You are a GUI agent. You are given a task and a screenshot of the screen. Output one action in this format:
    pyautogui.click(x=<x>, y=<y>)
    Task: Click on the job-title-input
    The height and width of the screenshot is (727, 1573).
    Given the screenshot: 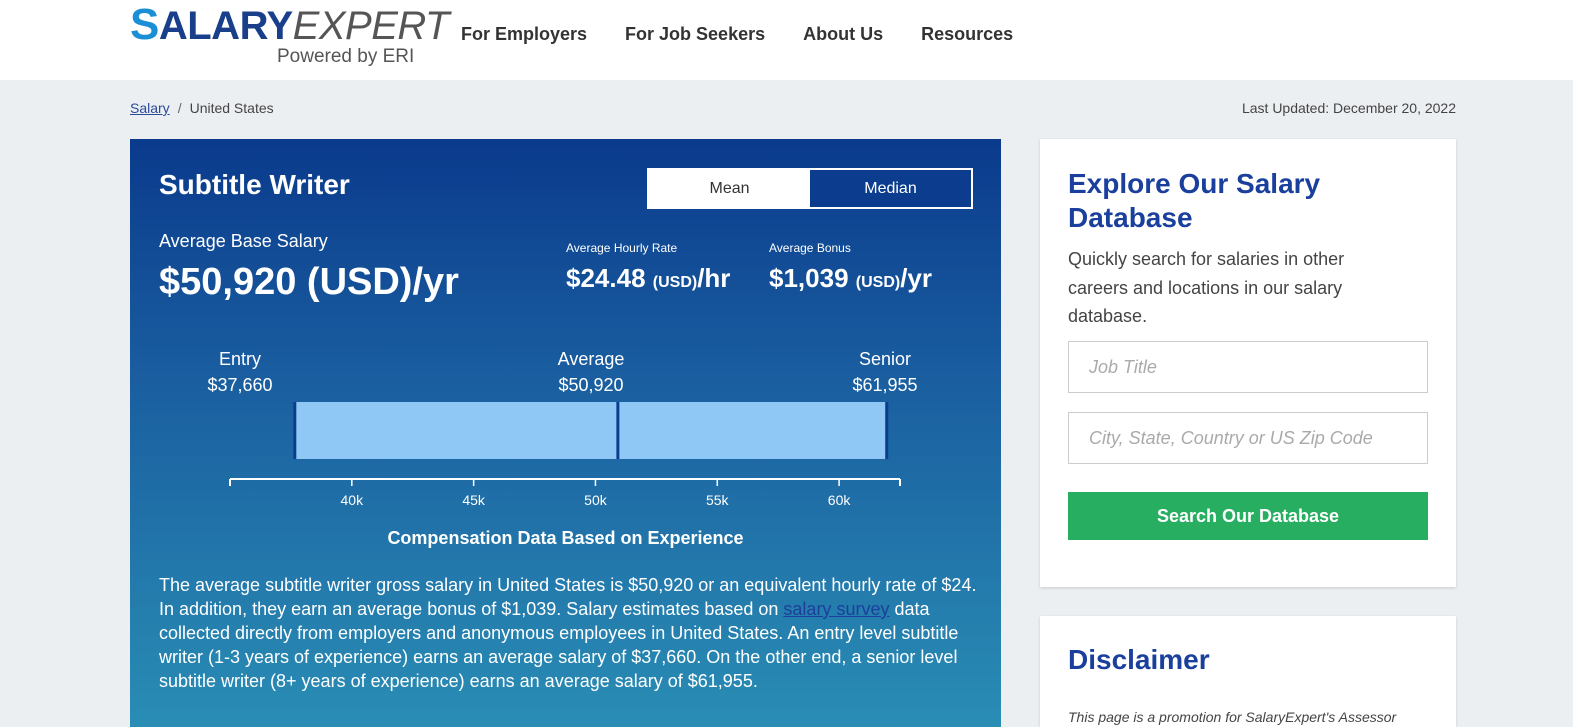 What is the action you would take?
    pyautogui.click(x=1248, y=367)
    